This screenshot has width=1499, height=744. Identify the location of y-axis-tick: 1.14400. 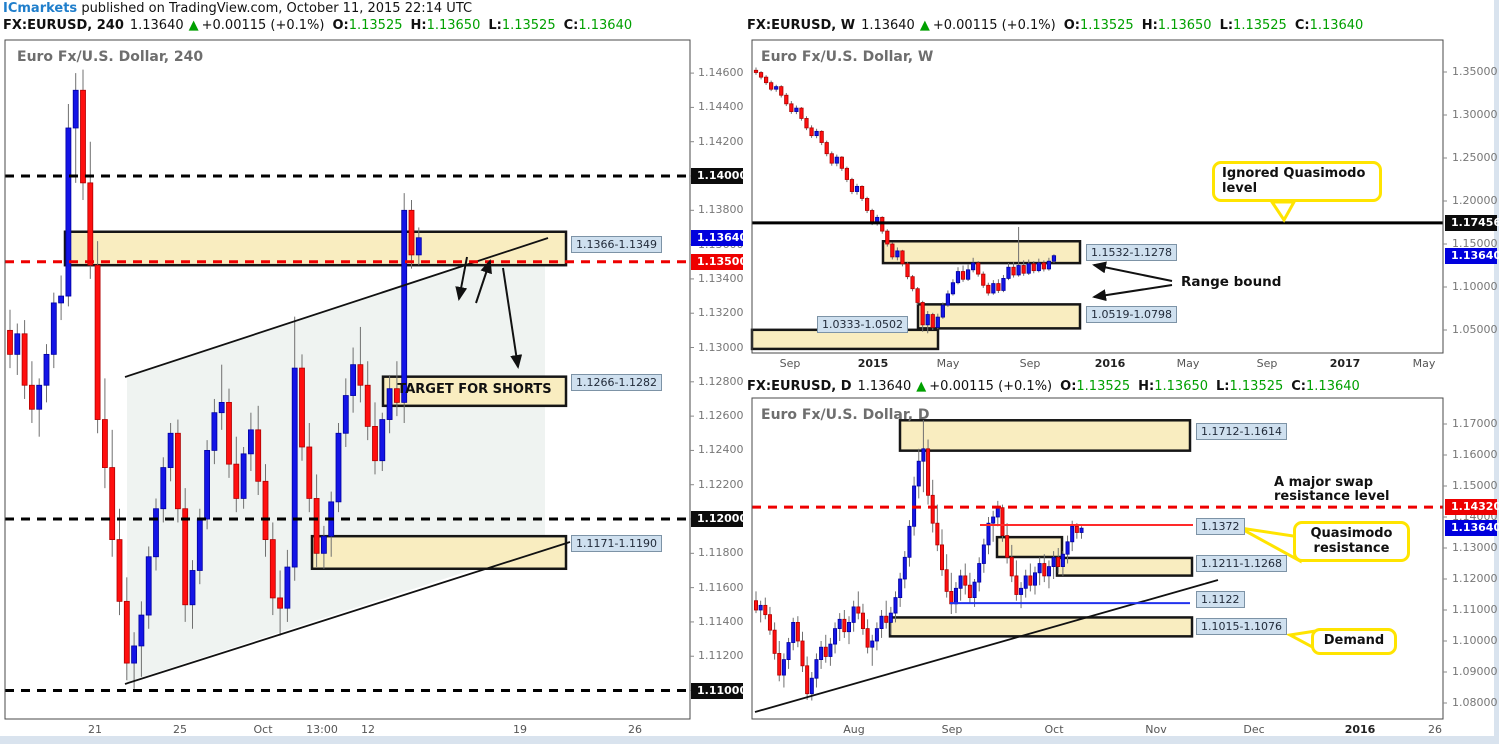
(721, 107).